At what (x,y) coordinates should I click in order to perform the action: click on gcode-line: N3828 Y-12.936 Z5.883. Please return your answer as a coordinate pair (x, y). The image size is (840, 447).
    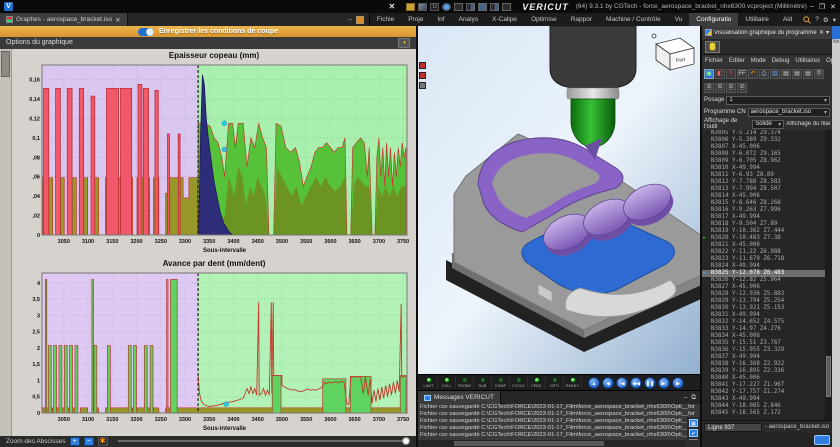
    Looking at the image, I should click on (748, 294).